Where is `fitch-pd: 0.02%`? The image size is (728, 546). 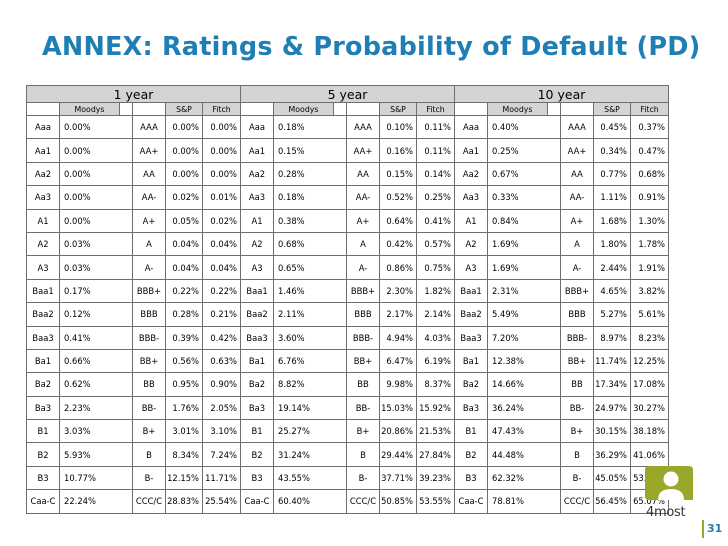 fitch-pd: 0.02% is located at coordinates (221, 220).